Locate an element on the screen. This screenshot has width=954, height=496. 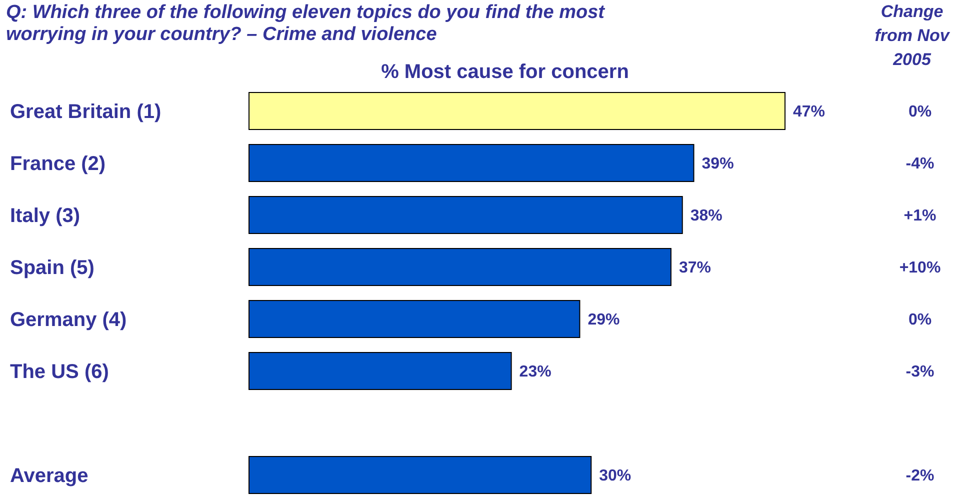
data-label: 37% is located at coordinates (694, 268).